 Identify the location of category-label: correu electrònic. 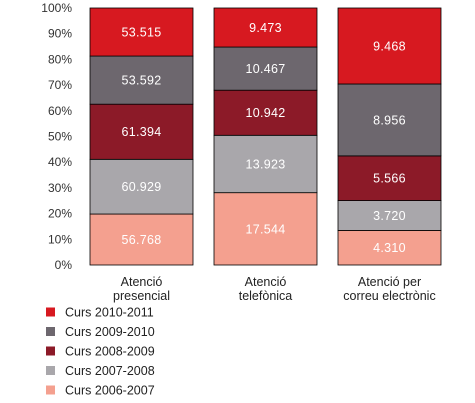
(389, 296).